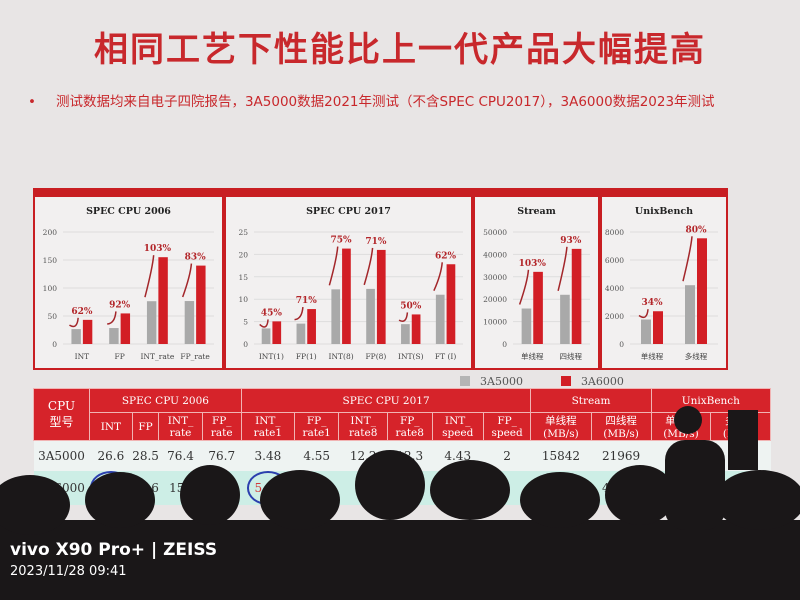 The image size is (800, 600). Describe the element at coordinates (268, 455) in the screenshot. I see `table-cell: 3.48` at that location.